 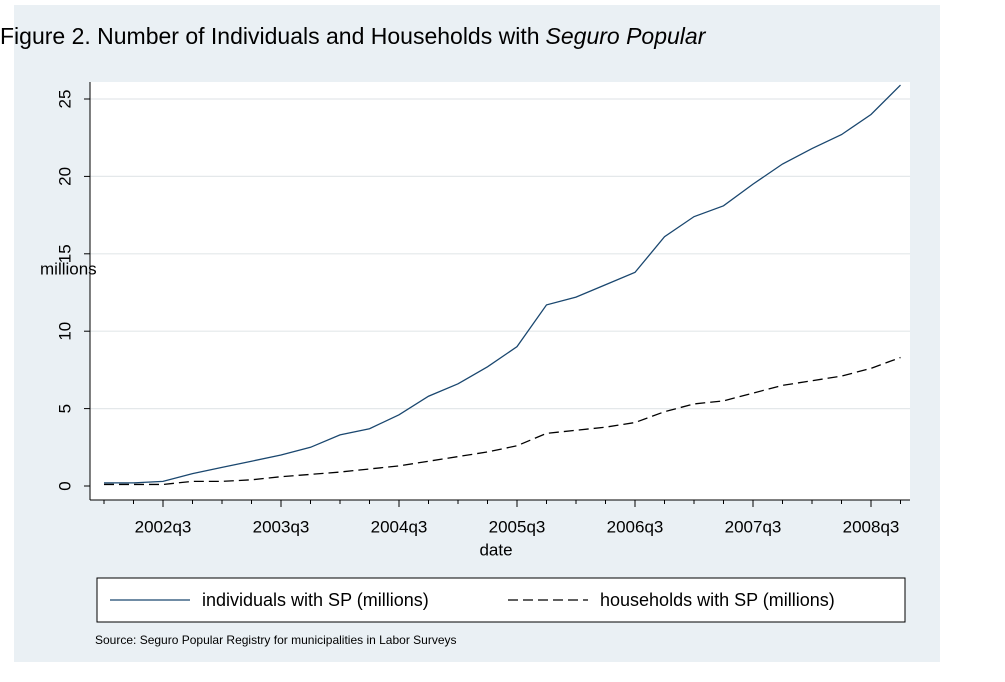 I want to click on x-tick-label: 2003q3, so click(x=281, y=526).